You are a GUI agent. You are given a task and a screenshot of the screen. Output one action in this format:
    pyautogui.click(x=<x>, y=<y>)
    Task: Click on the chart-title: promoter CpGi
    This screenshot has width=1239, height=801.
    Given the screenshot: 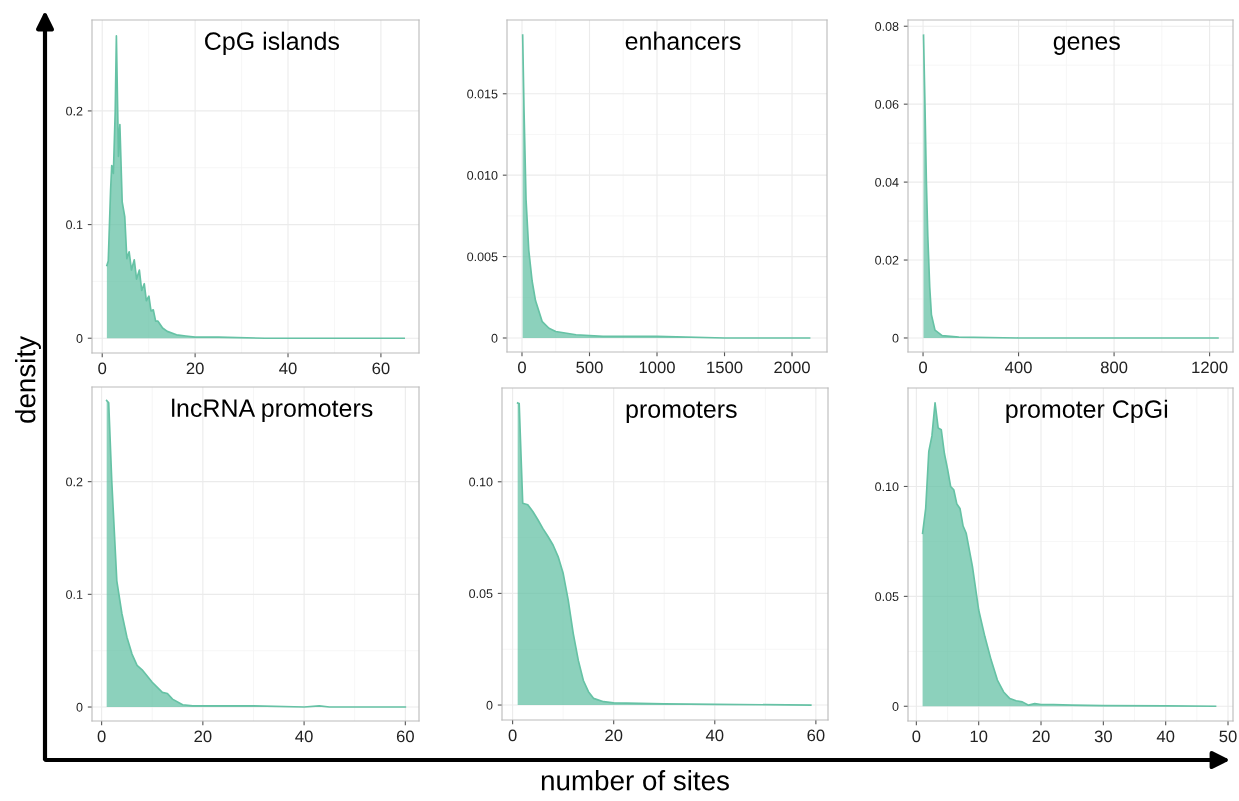 What is the action you would take?
    pyautogui.click(x=1087, y=411)
    